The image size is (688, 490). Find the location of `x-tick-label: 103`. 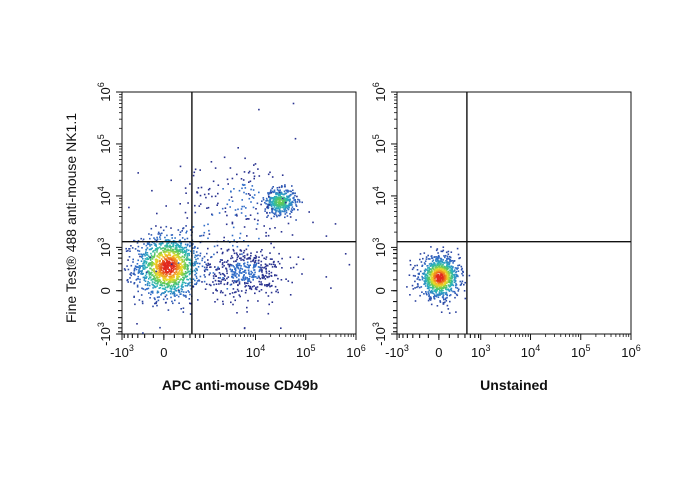

x-tick-label: 103 is located at coordinates (480, 351).